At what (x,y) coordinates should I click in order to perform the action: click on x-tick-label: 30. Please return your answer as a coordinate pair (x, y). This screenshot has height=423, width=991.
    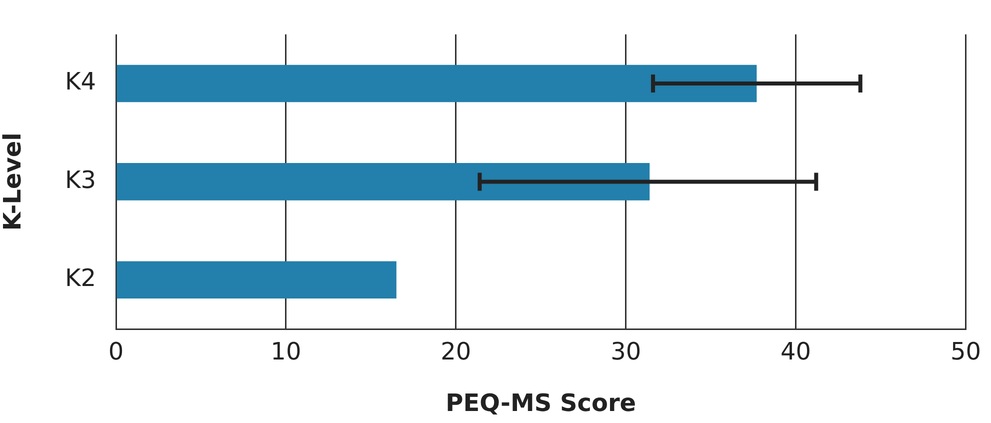
    Looking at the image, I should click on (626, 352).